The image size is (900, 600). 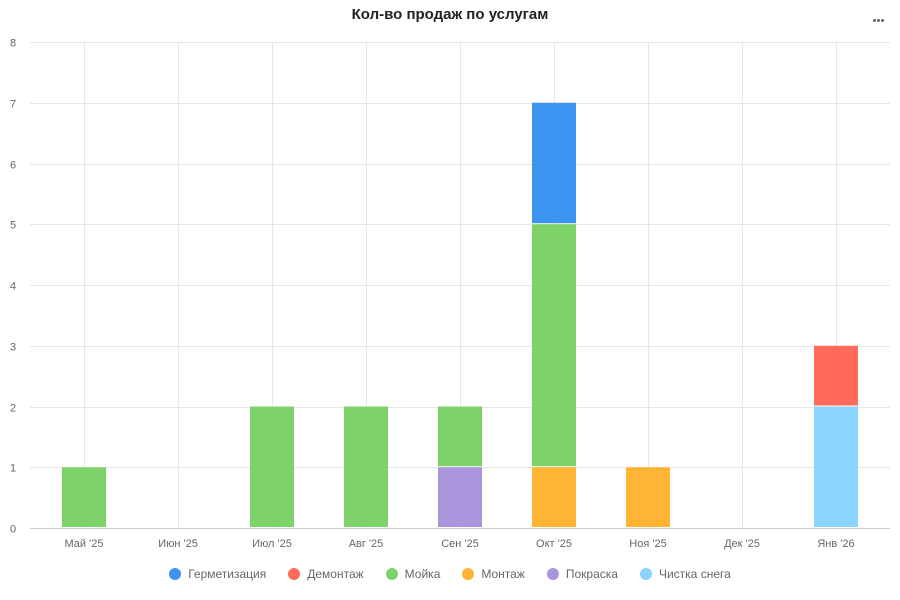 What do you see at coordinates (335, 574) in the screenshot?
I see `legend-label: Демонтаж` at bounding box center [335, 574].